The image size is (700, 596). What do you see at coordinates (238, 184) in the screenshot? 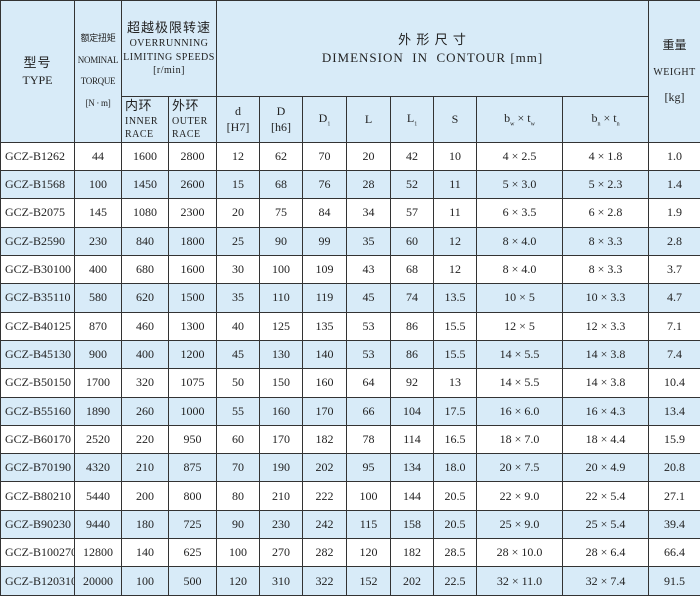
I see `table-cell: 15` at bounding box center [238, 184].